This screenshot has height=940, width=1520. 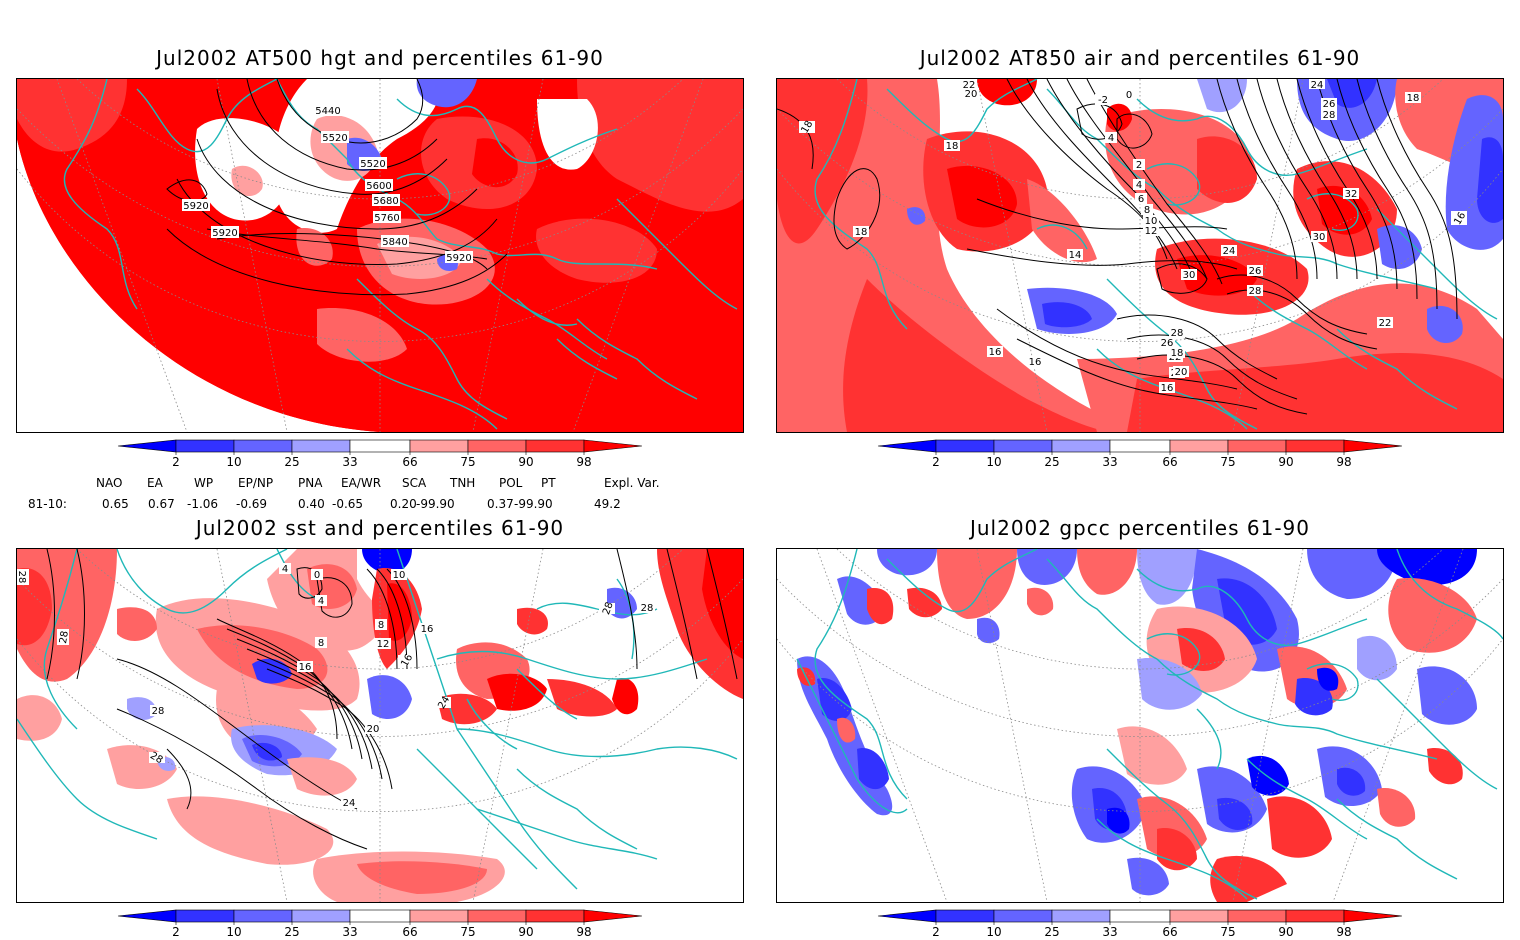 I want to click on contour-label: 8, so click(x=381, y=625).